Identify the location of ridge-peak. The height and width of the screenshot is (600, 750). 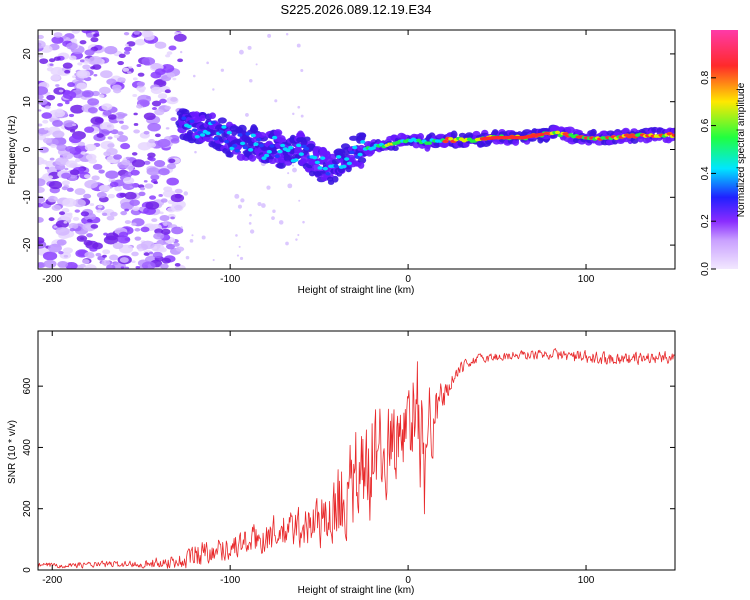
(669, 134).